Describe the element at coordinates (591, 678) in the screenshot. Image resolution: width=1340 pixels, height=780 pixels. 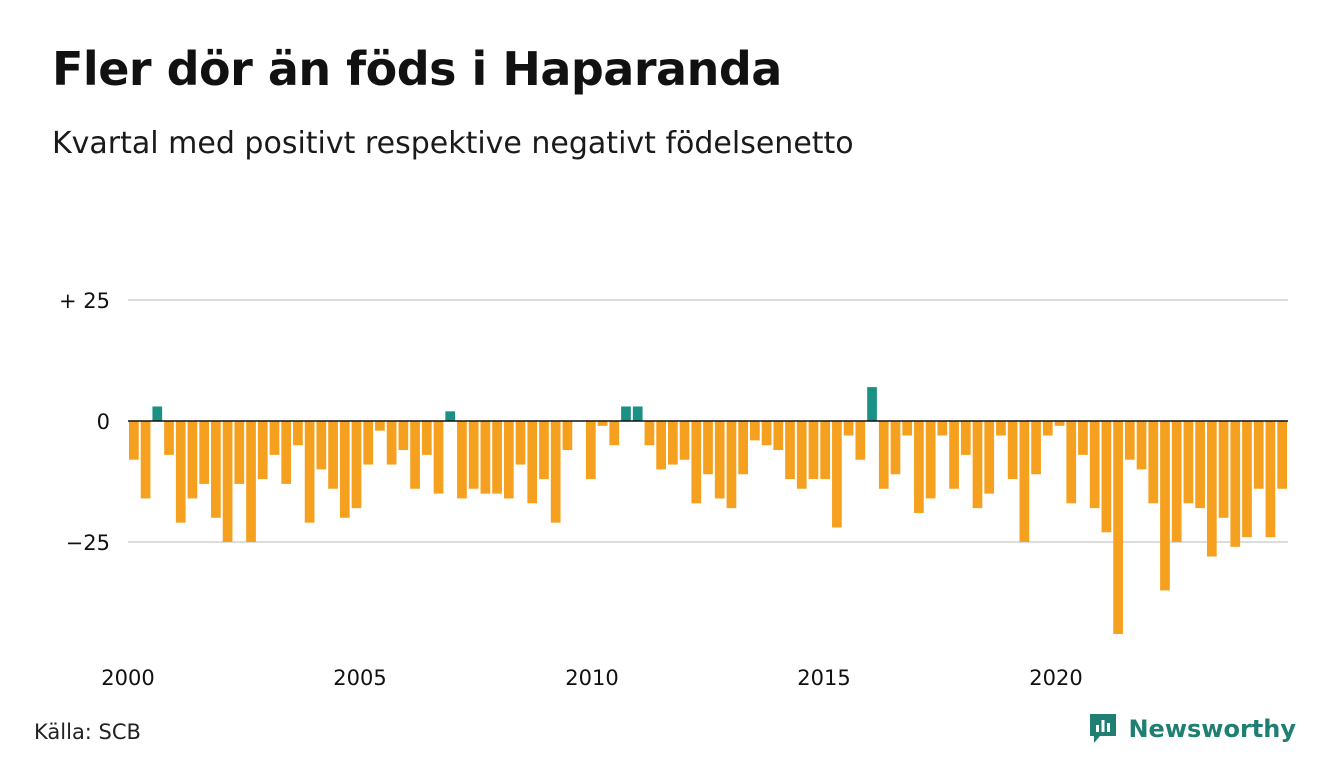
I see `x-tick-label: 2010` at that location.